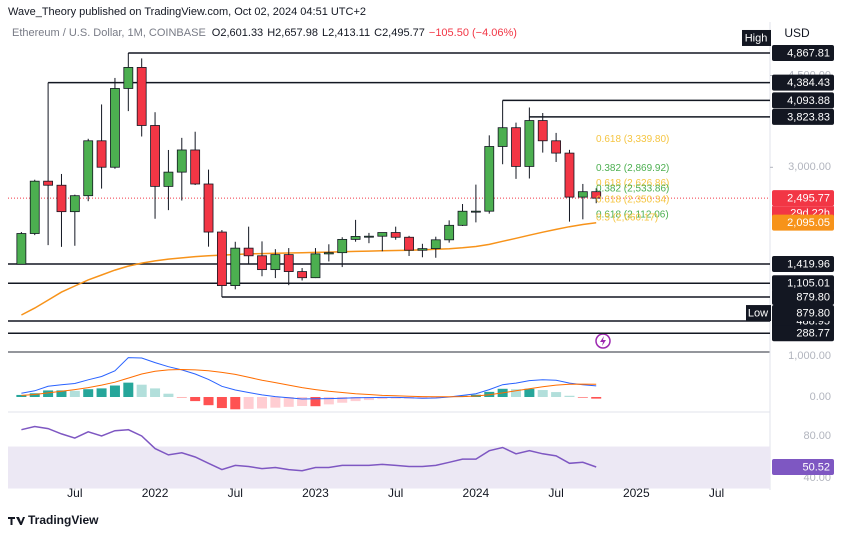 Image resolution: width=850 pixels, height=534 pixels. I want to click on x-tick-label: 2025, so click(636, 493).